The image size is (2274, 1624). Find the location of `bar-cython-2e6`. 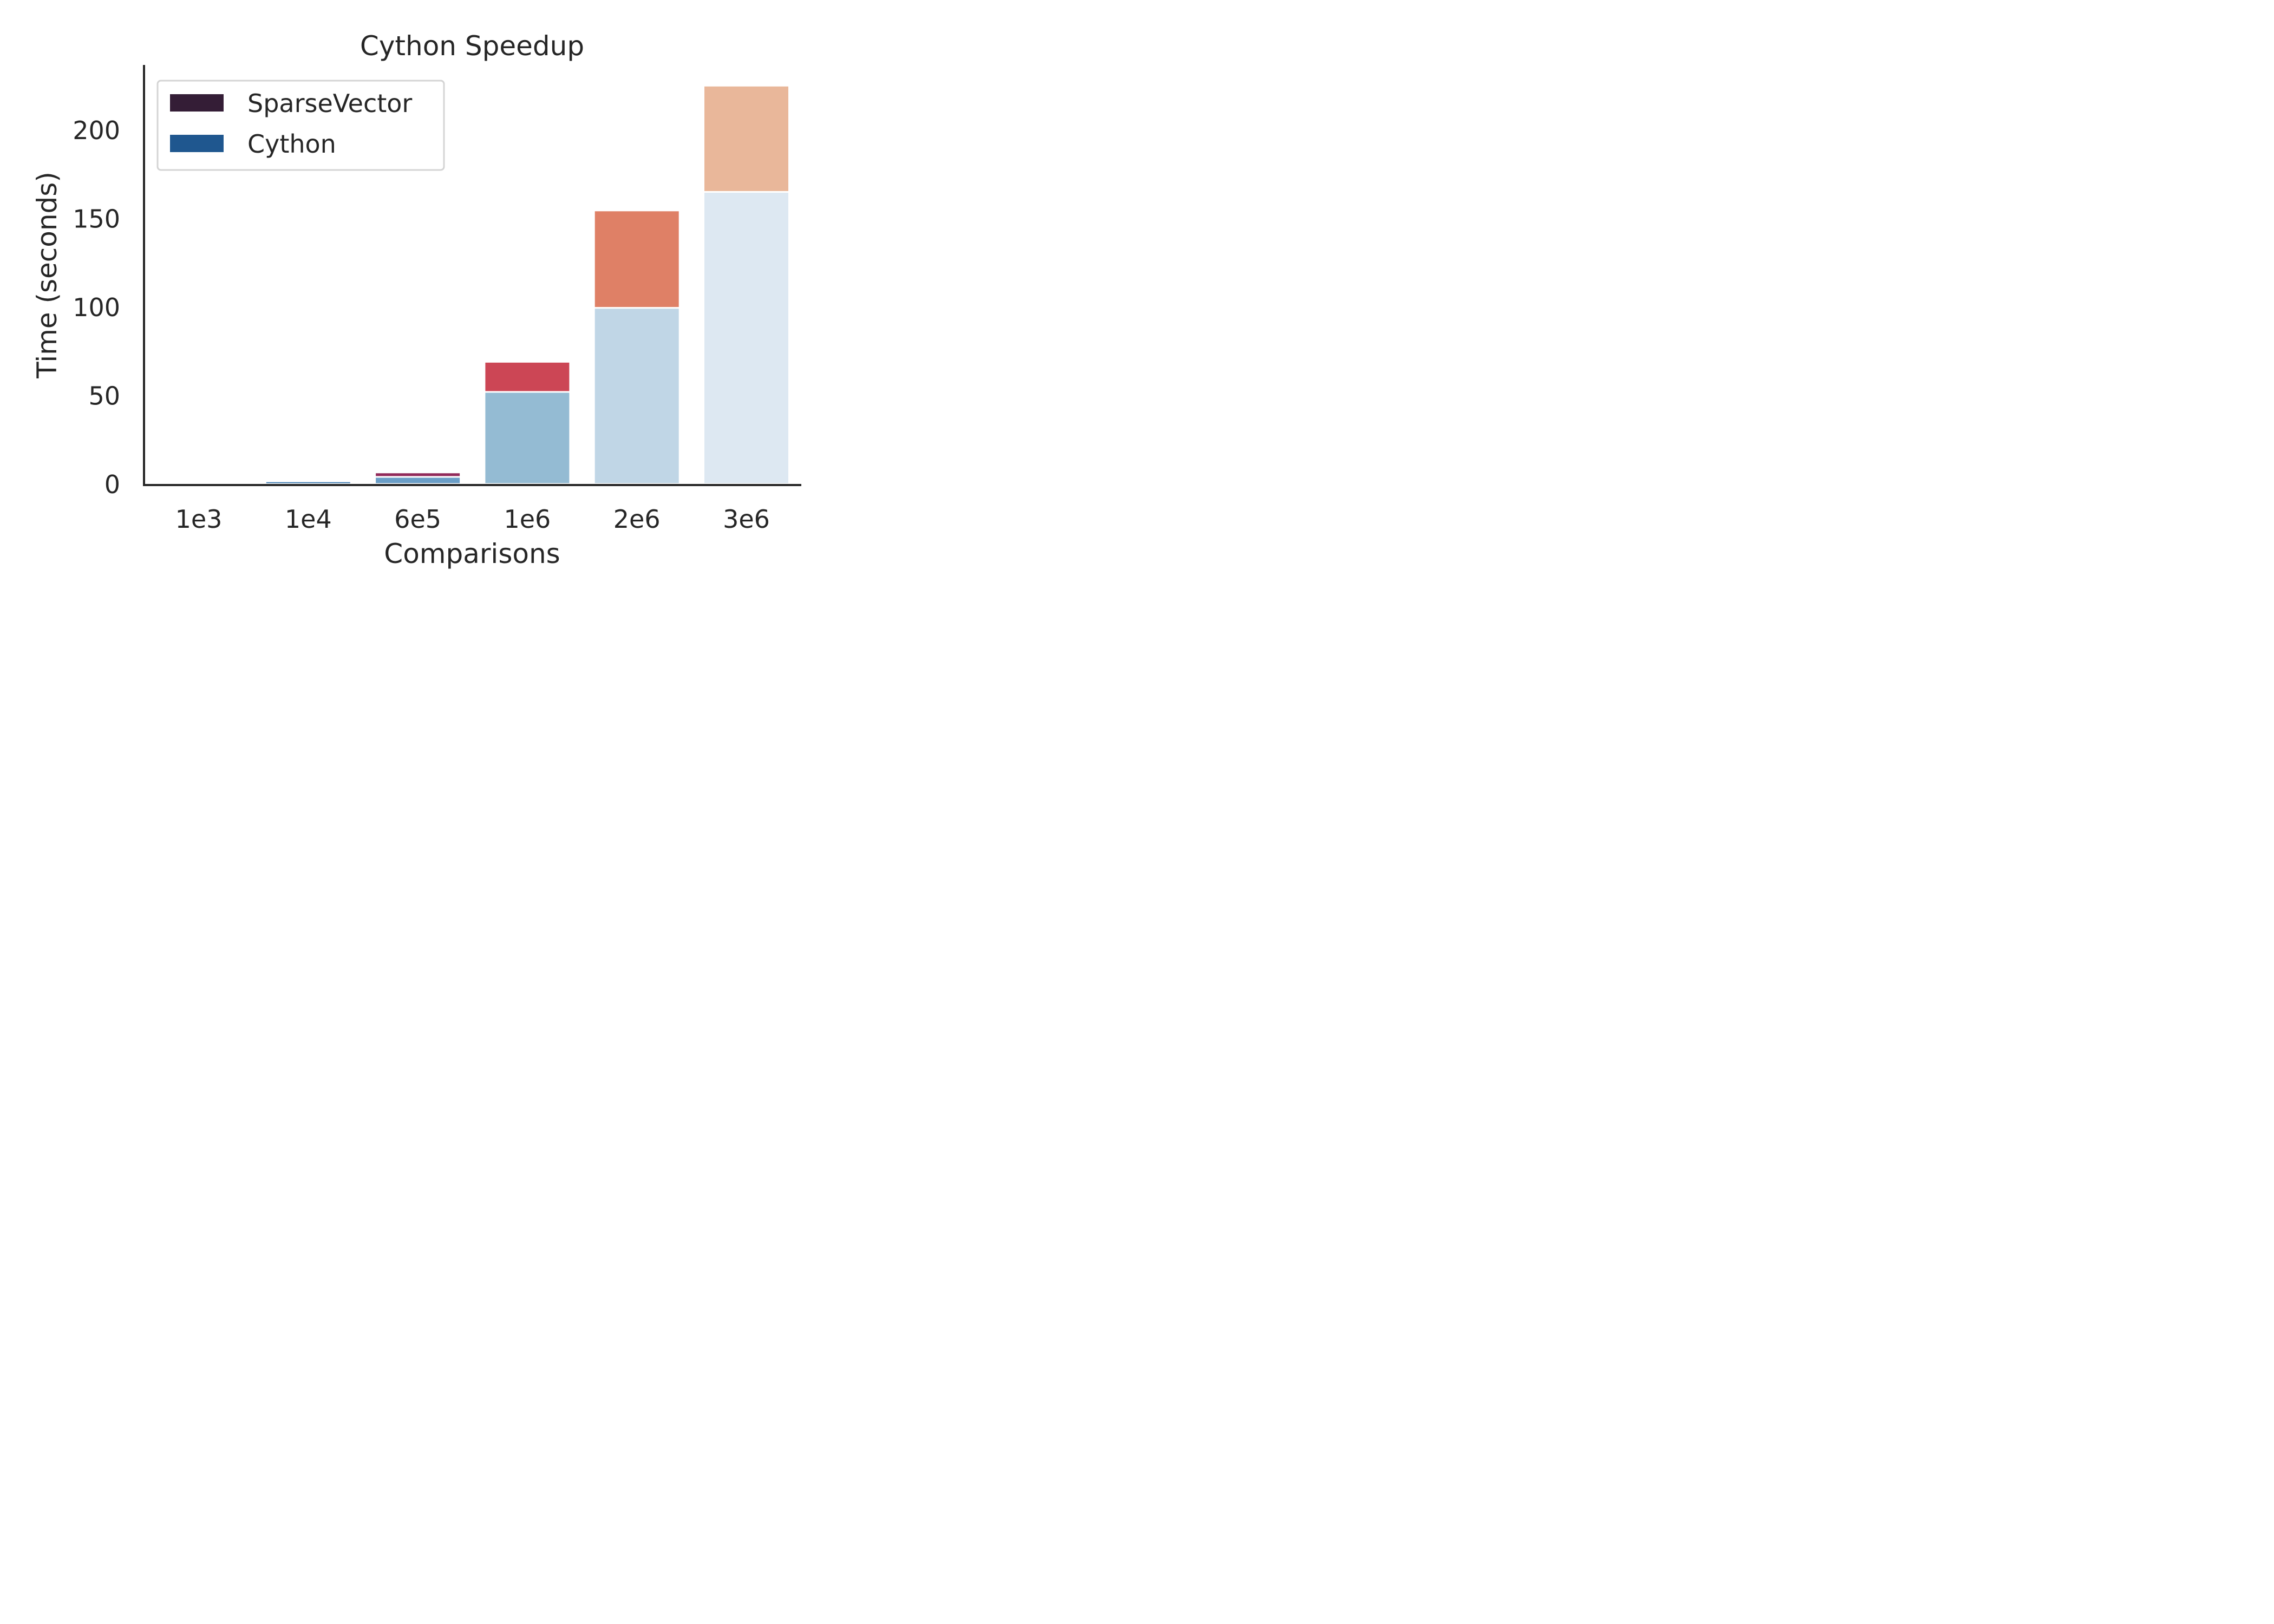

bar-cython-2e6 is located at coordinates (637, 396).